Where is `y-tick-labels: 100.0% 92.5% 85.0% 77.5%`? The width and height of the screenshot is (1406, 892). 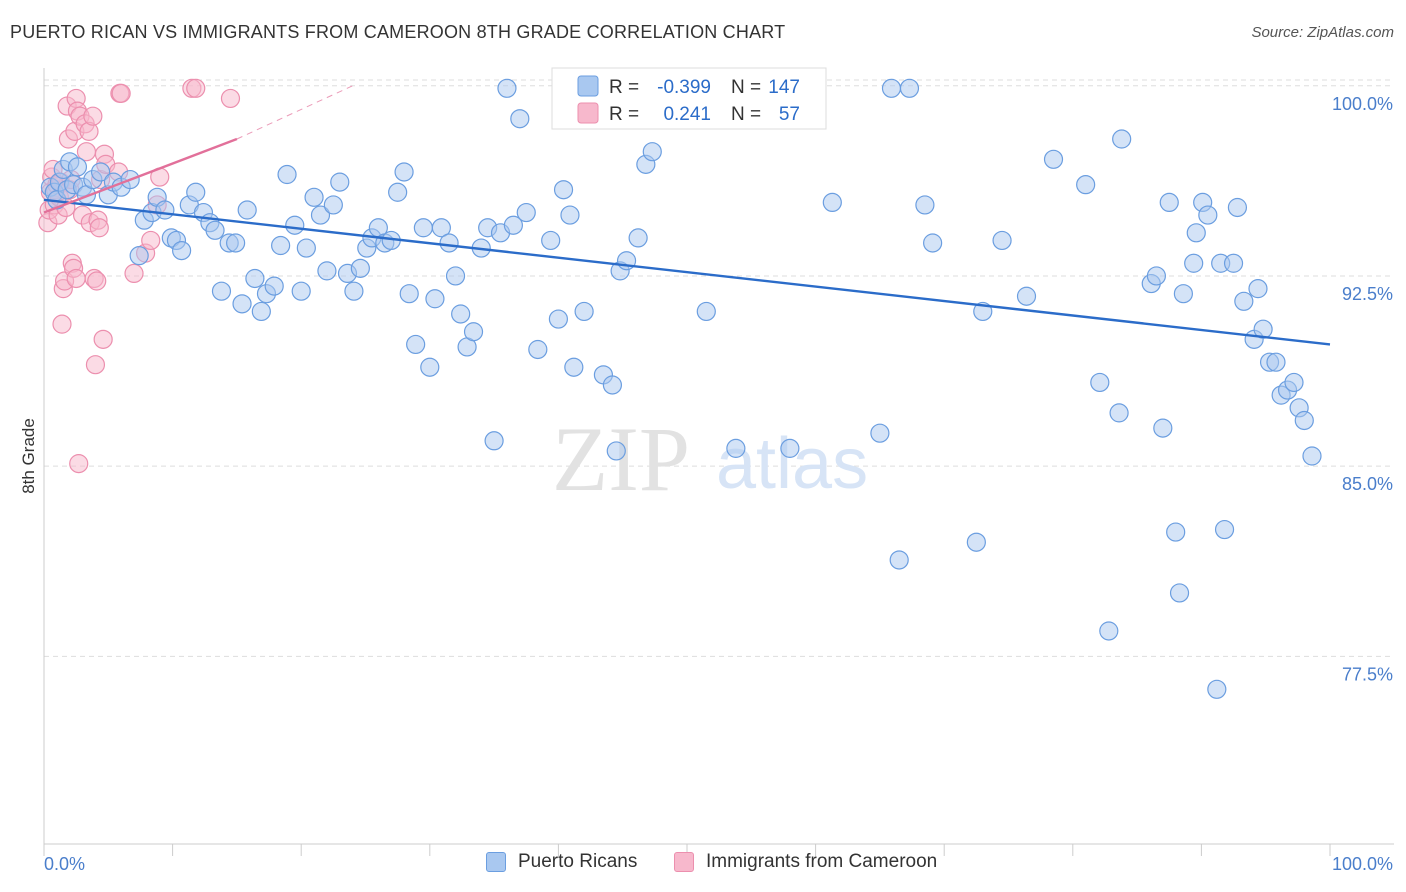 y-tick-labels: 100.0% 92.5% 85.0% 77.5% is located at coordinates (1362, 389).